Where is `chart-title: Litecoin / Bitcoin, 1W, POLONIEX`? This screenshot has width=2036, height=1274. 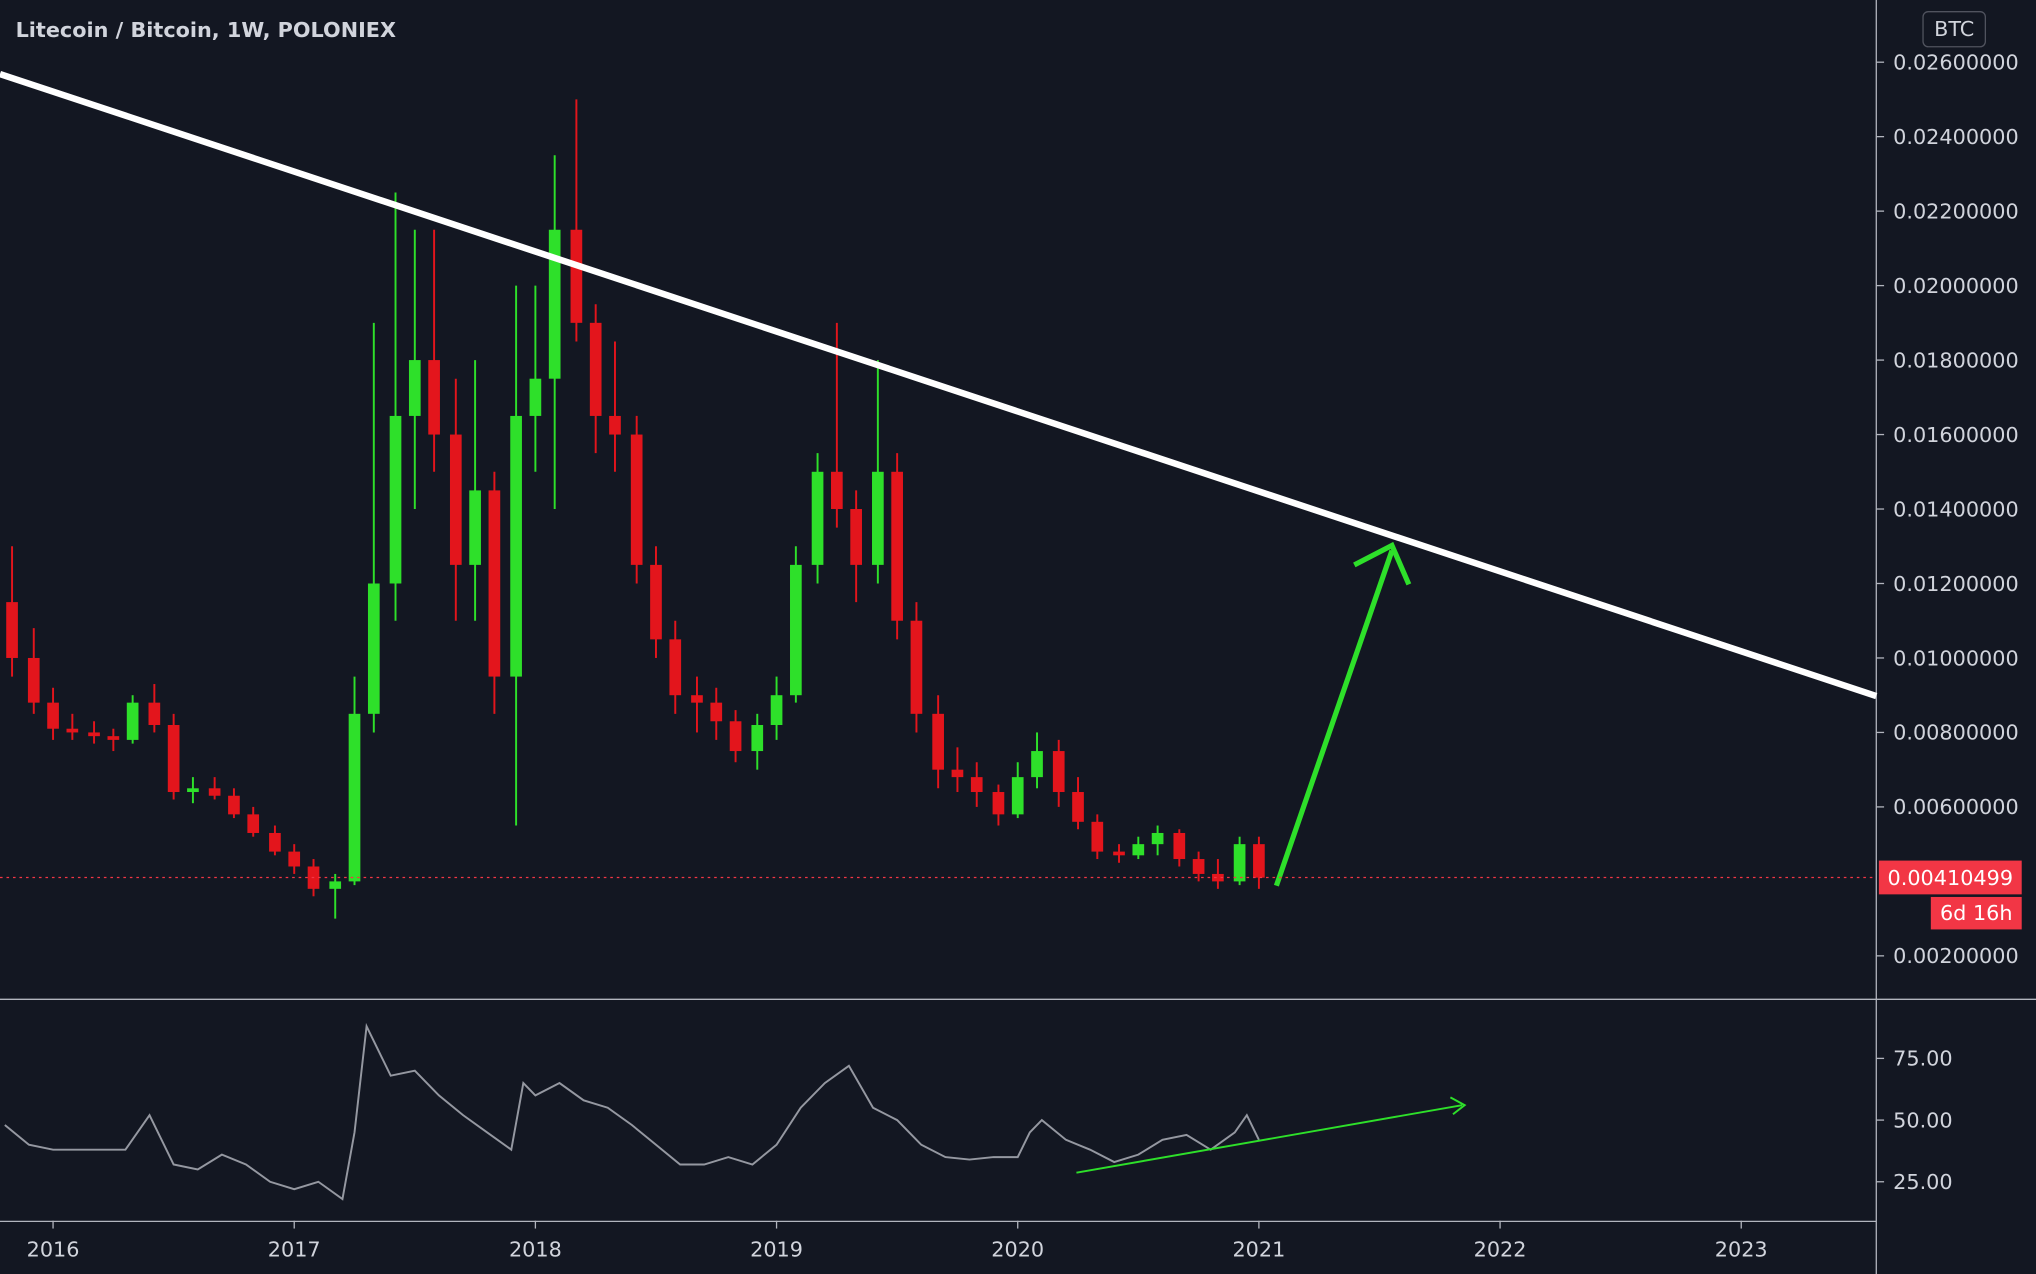 chart-title: Litecoin / Bitcoin, 1W, POLONIEX is located at coordinates (206, 30).